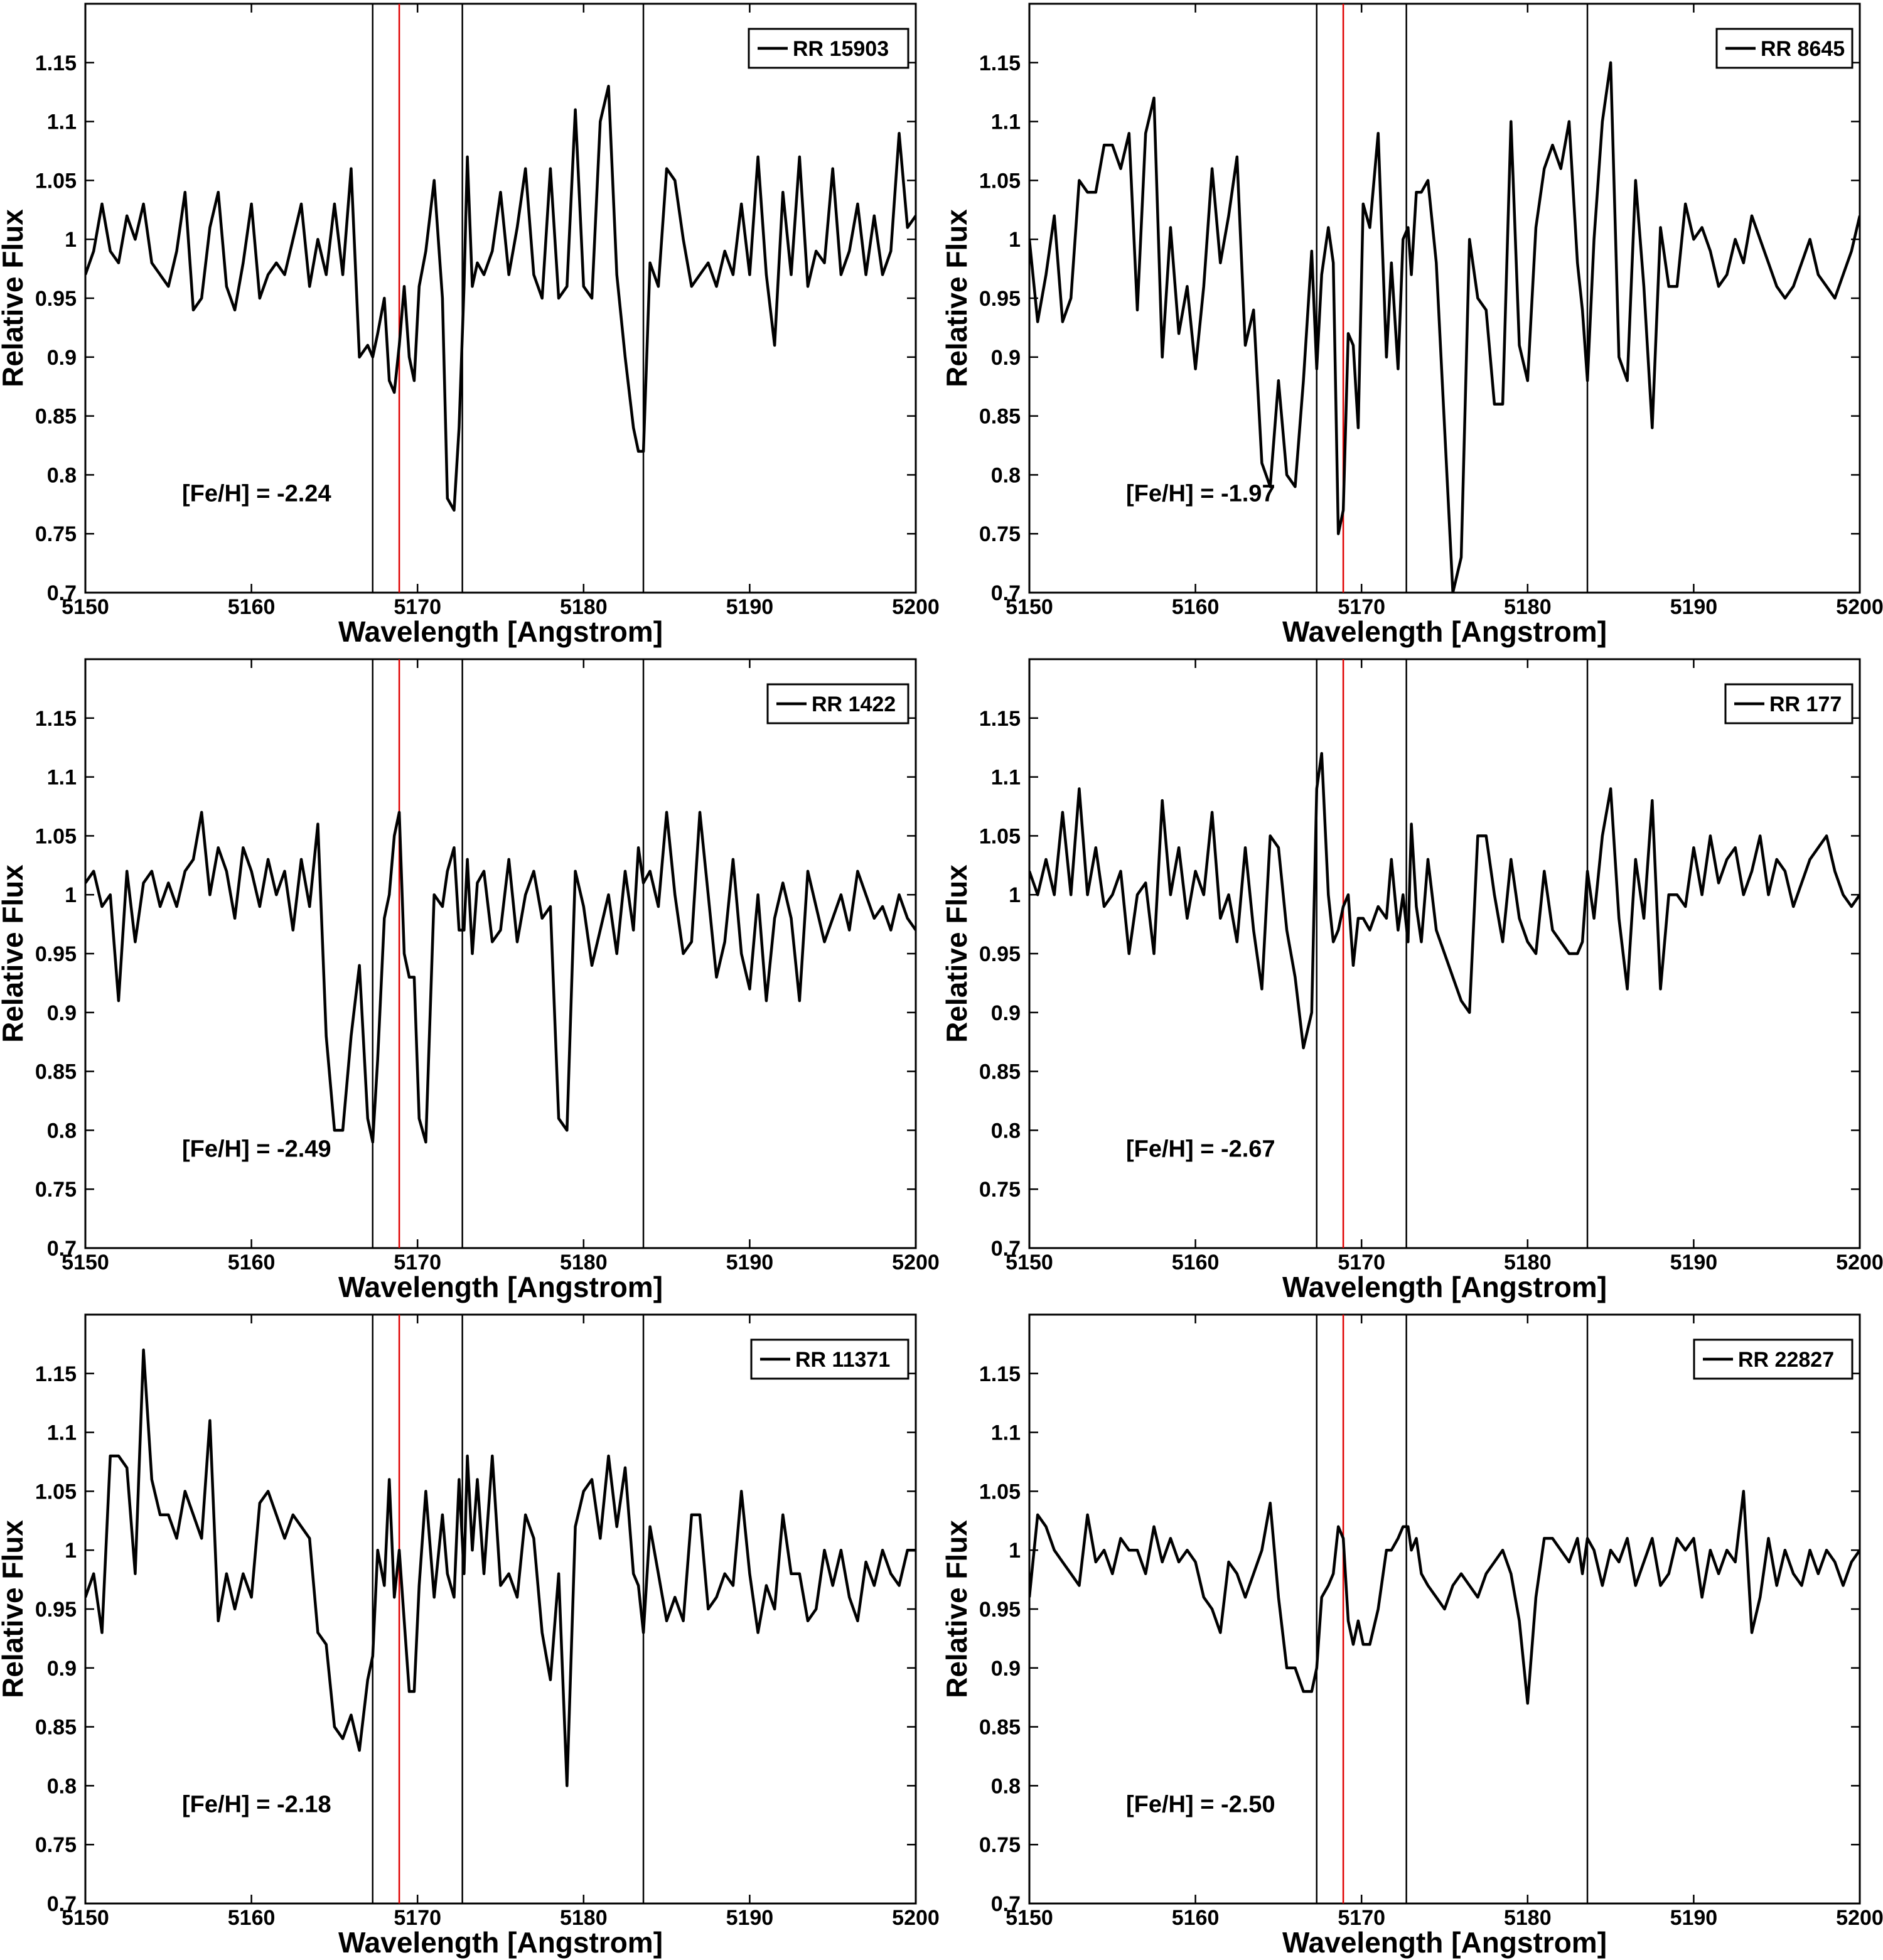  I want to click on metallicity-annotation: [Fe/H] = -2.49, so click(256, 1149).